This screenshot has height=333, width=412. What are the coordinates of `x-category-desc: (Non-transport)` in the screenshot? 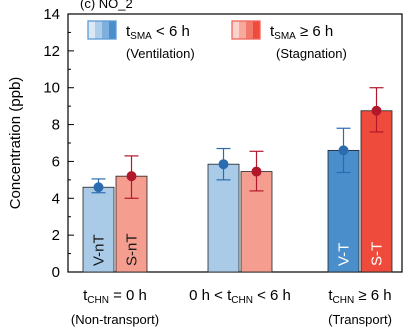 It's located at (115, 319).